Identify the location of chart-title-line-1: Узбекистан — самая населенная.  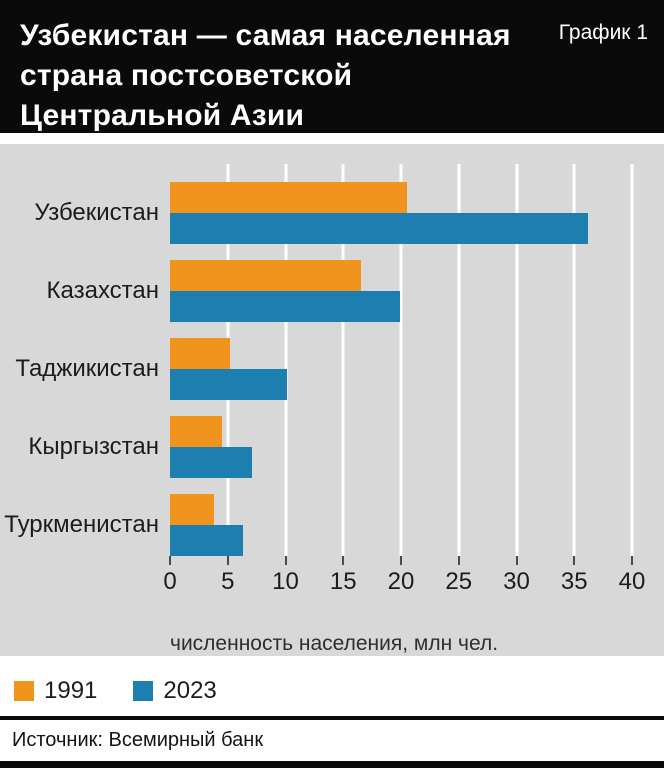
(265, 35).